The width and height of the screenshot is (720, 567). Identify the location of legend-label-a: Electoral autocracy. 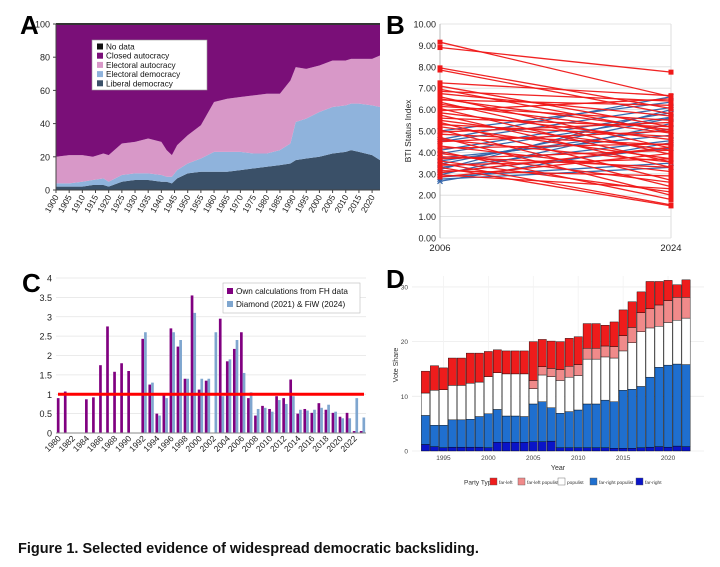
(141, 65).